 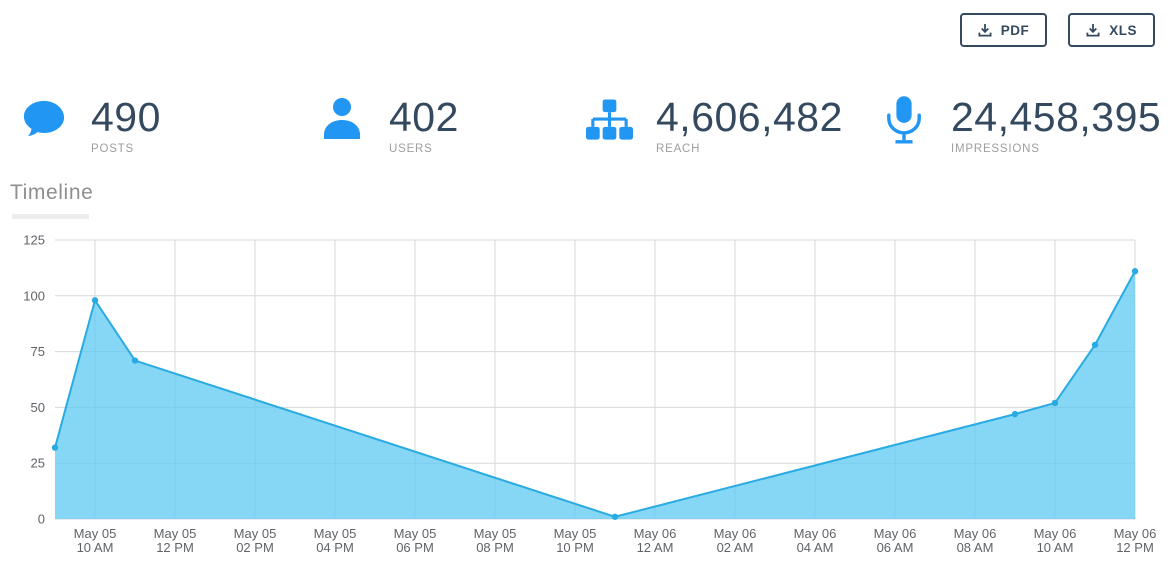 I want to click on timeline-tab-label: Timeline, so click(x=52, y=192).